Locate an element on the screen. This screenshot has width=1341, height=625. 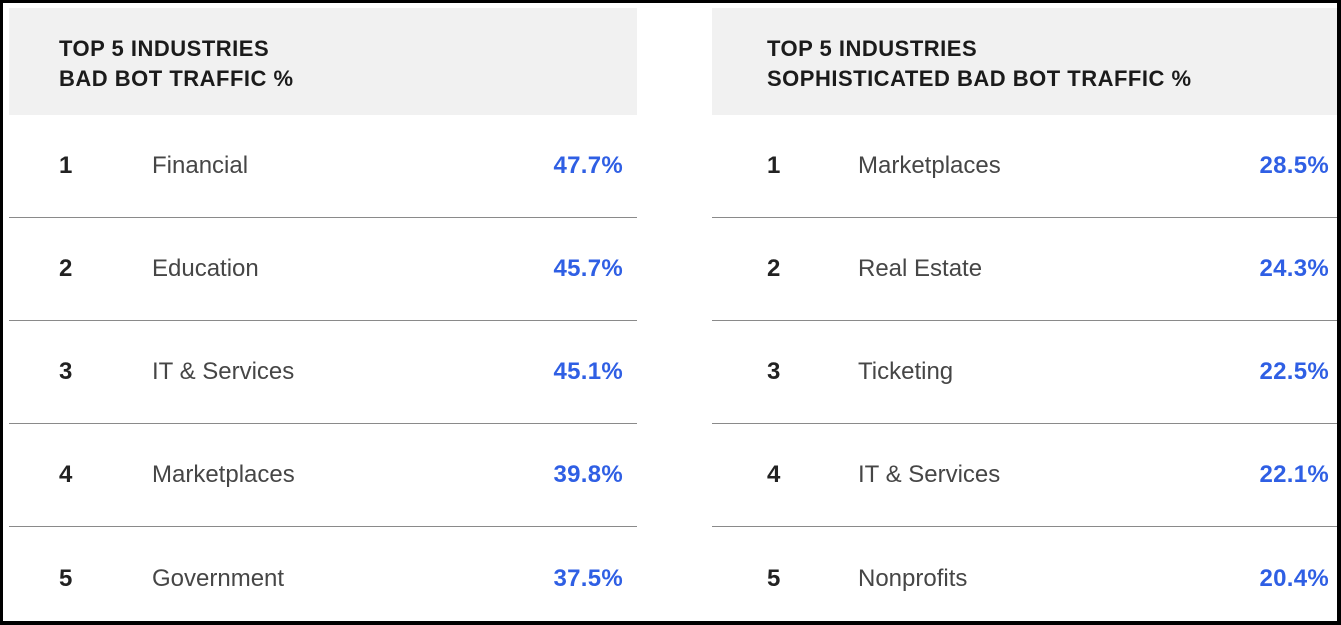
value-cell: 45.1% is located at coordinates (588, 371).